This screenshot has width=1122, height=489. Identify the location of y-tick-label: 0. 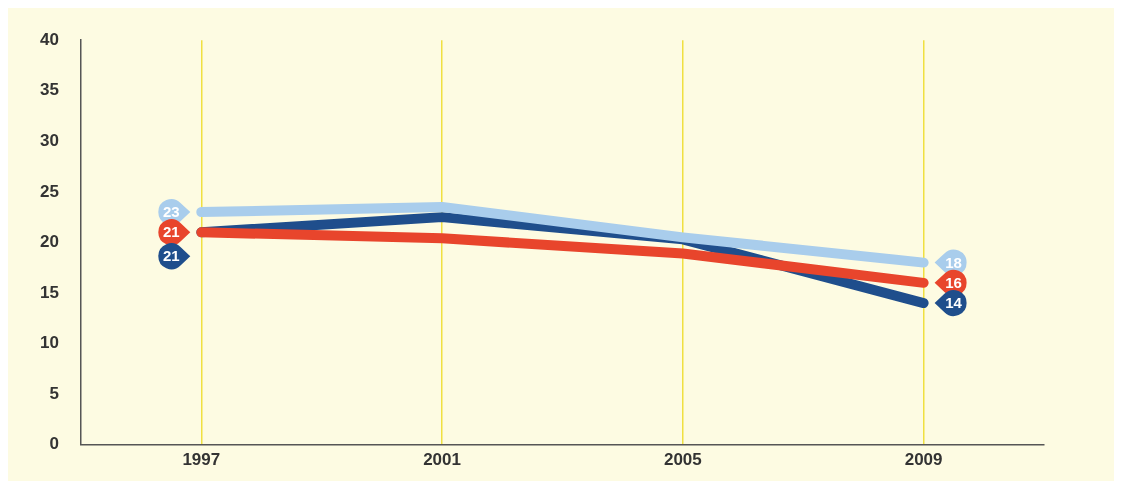
(54, 444).